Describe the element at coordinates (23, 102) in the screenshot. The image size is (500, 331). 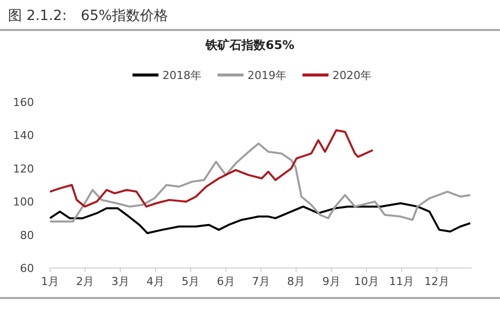
I see `y-tick-label: 160` at that location.